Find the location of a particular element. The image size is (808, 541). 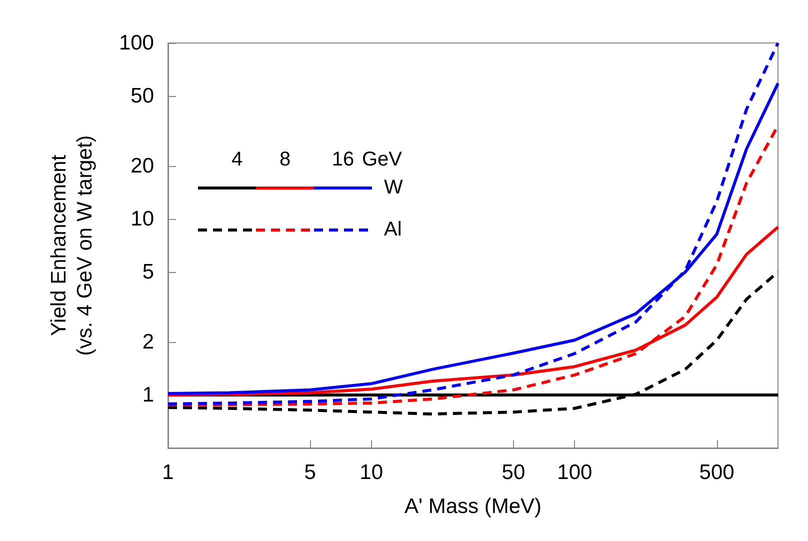

annotation: Al is located at coordinates (393, 229).